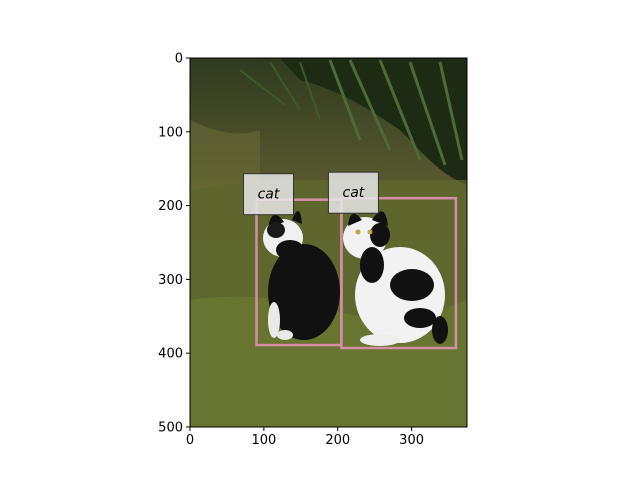 Image resolution: width=640 pixels, height=480 pixels. What do you see at coordinates (190, 440) in the screenshot?
I see `x-tick-label: 0` at bounding box center [190, 440].